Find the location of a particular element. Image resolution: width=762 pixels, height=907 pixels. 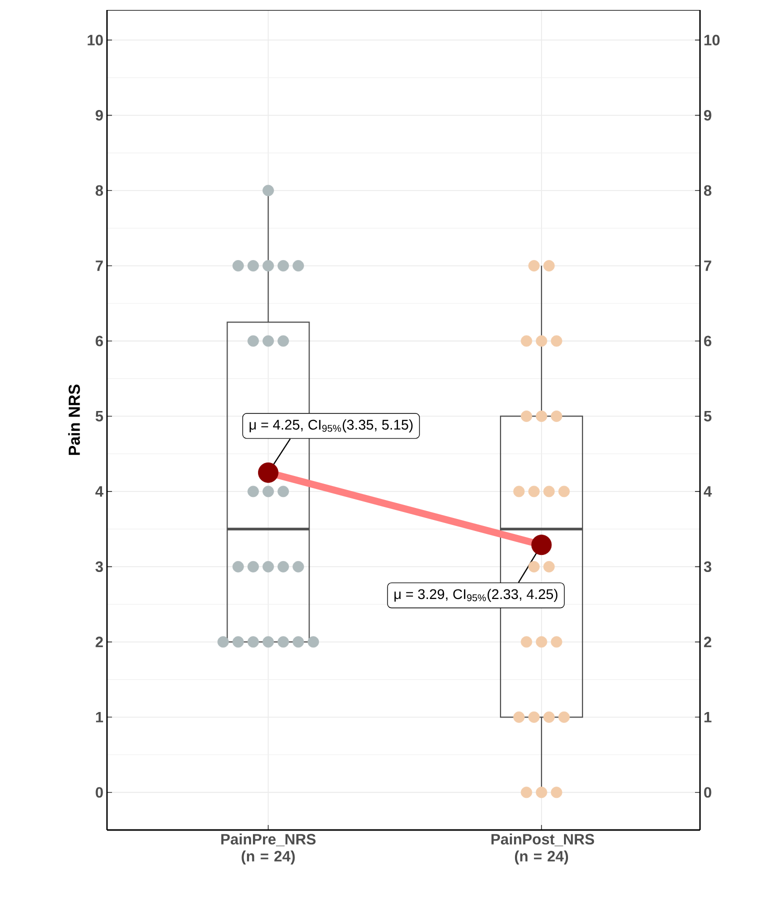

y2-tick-label: 6 is located at coordinates (708, 341).